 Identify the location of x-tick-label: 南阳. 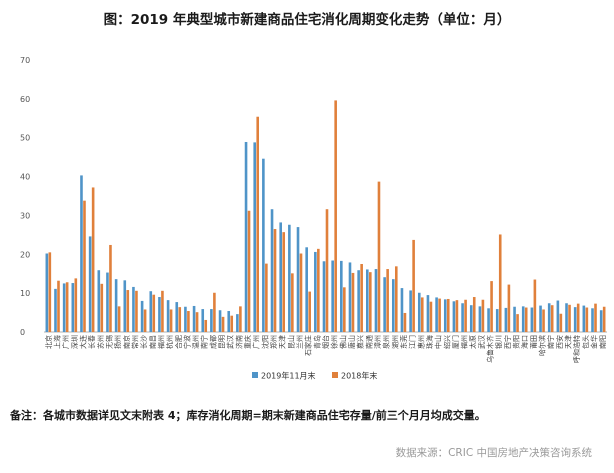
(602, 342).